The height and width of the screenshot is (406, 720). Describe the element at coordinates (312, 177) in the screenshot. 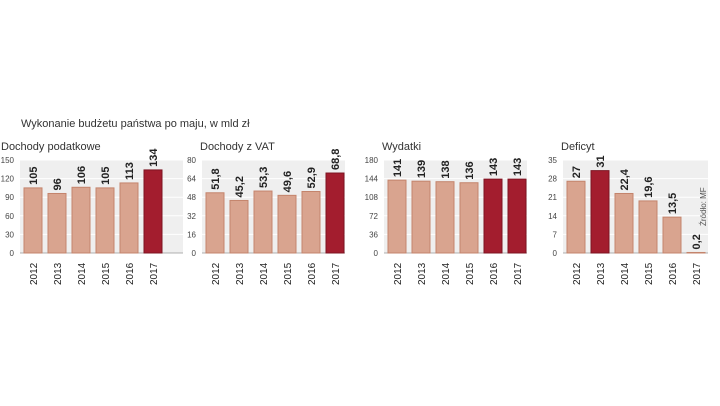

I see `value-label: 52,9` at that location.